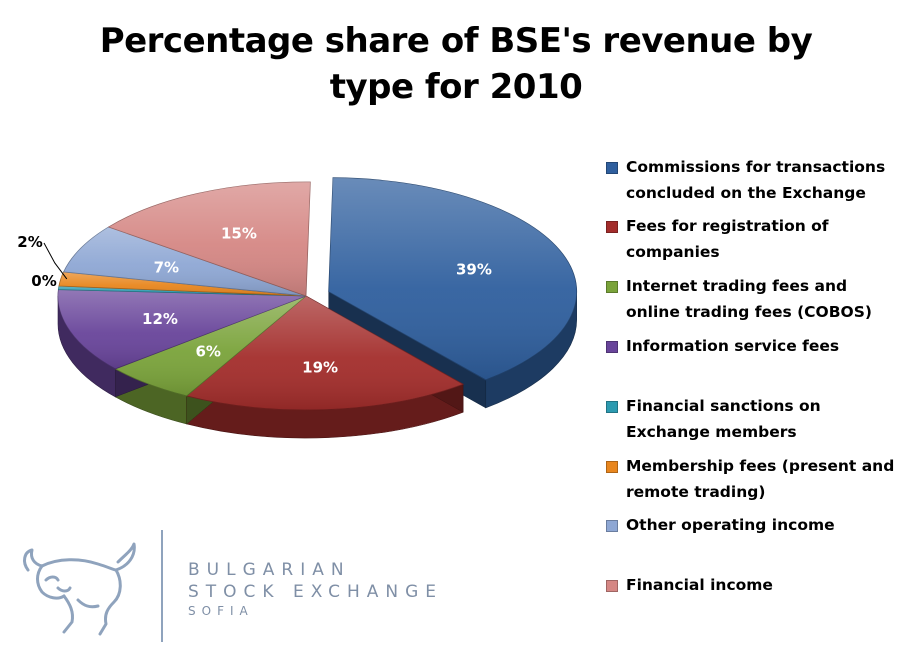 The image size is (912, 662). What do you see at coordinates (316, 592) in the screenshot?
I see `logo-stock-exchange: STOCK EXCHANGE` at bounding box center [316, 592].